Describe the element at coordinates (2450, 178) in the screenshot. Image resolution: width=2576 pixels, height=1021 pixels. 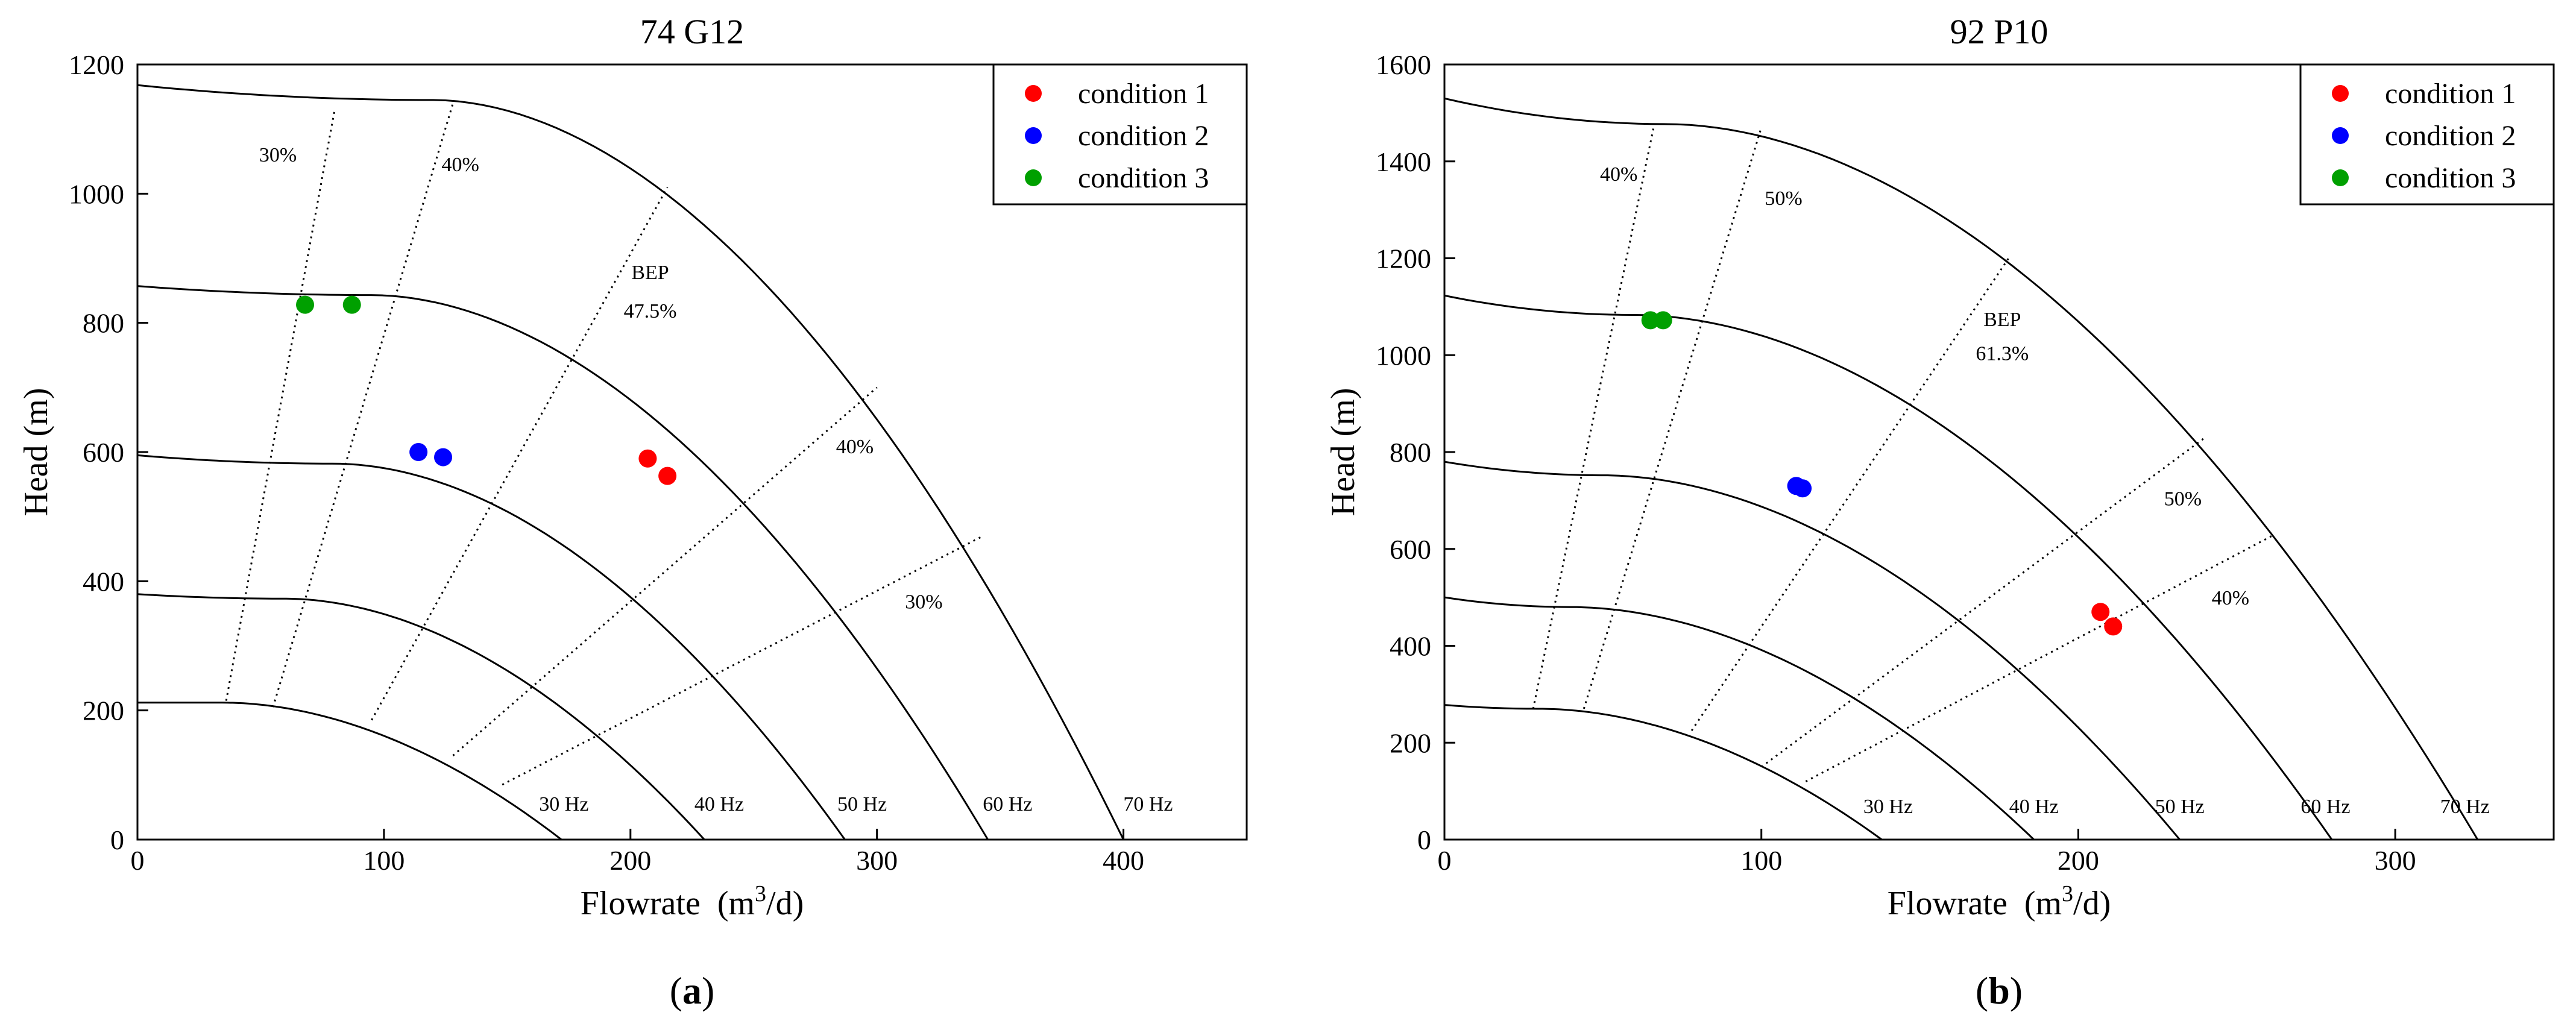
I see `legend-label: condition 3` at that location.